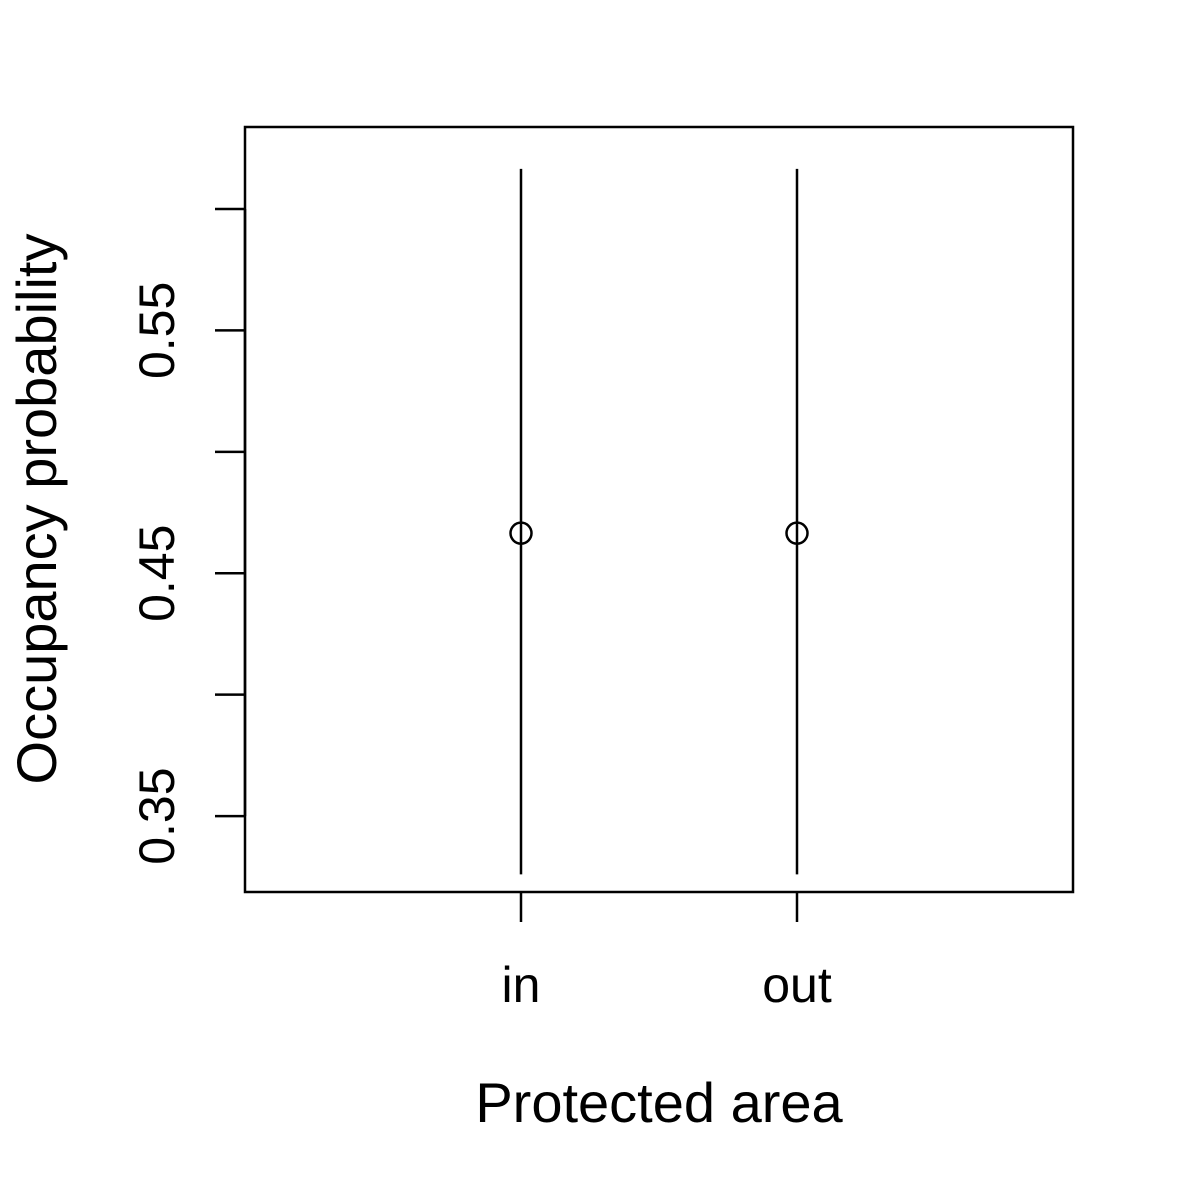 Image resolution: width=1200 pixels, height=1200 pixels. Describe the element at coordinates (797, 985) in the screenshot. I see `x-tick-label: out` at that location.